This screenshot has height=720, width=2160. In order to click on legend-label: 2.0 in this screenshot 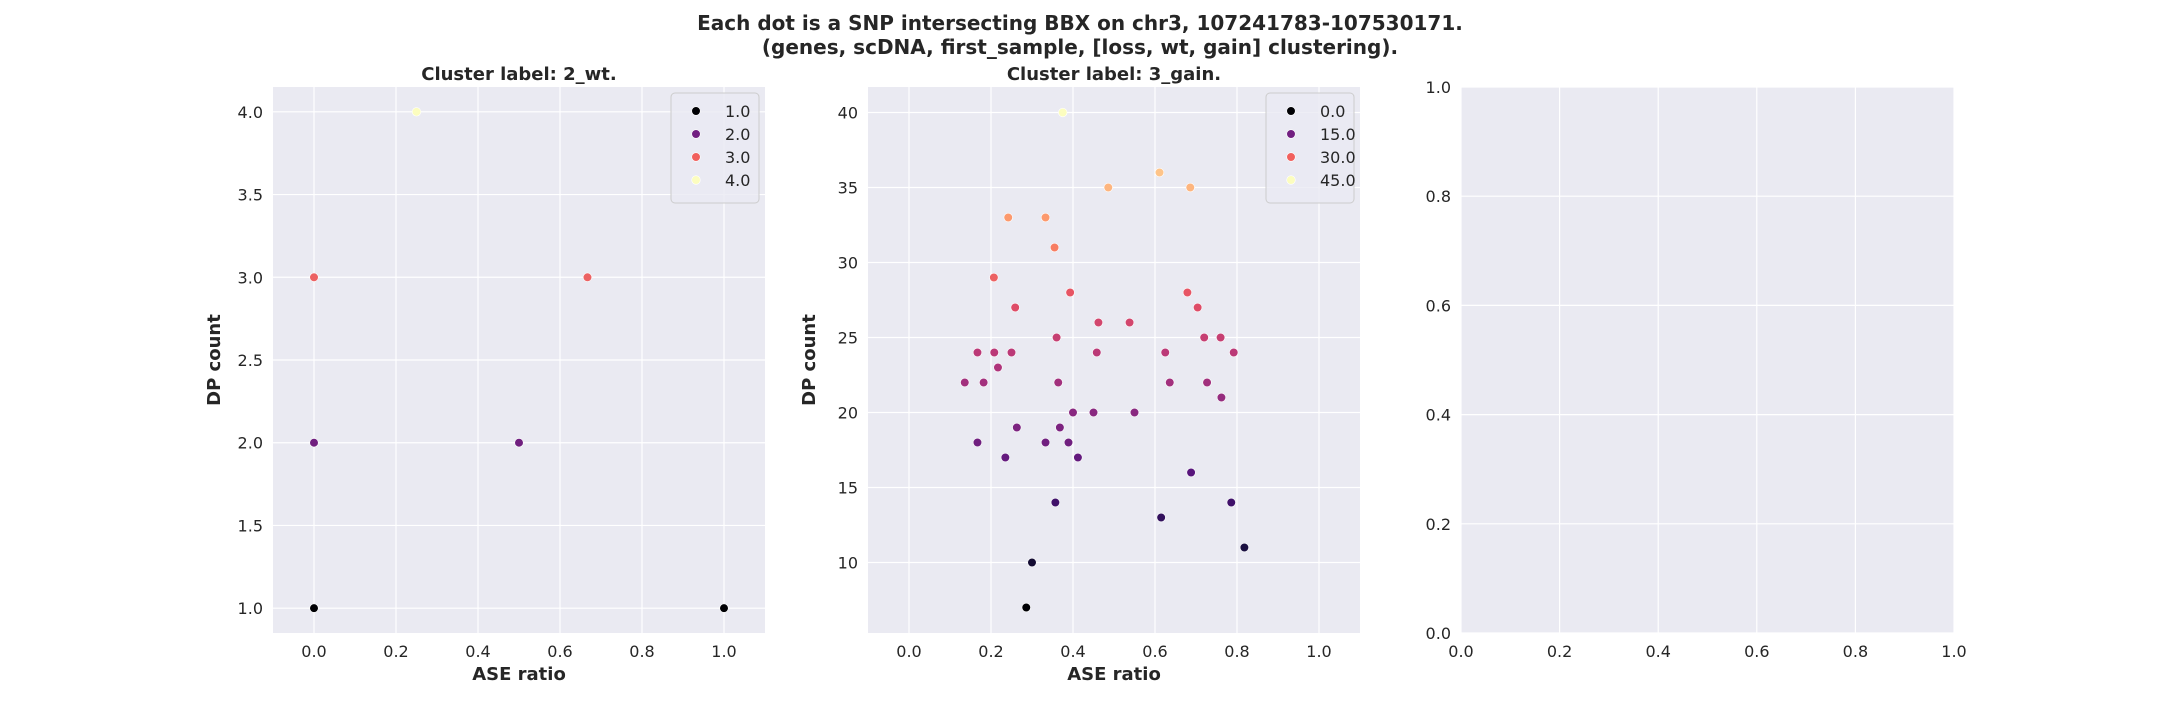, I will do `click(737, 134)`.